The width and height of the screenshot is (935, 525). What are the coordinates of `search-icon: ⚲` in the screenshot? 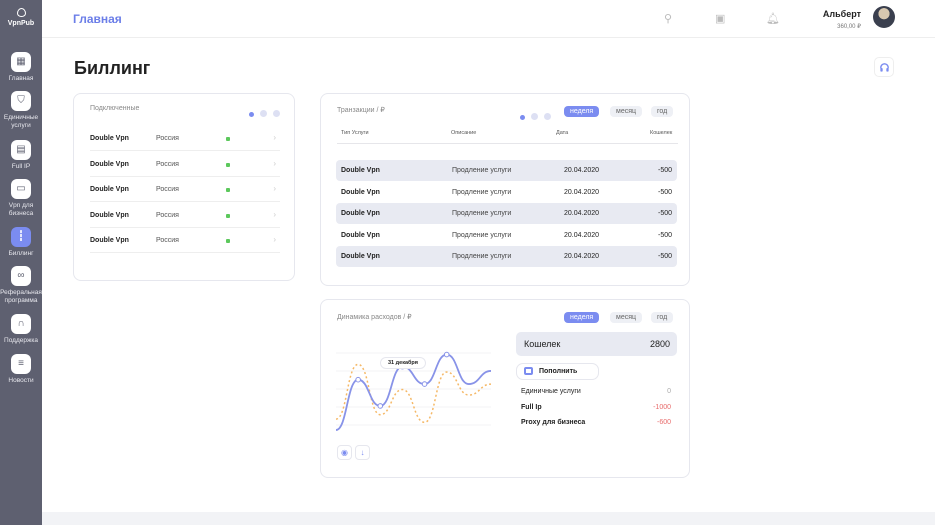 It's located at (668, 19).